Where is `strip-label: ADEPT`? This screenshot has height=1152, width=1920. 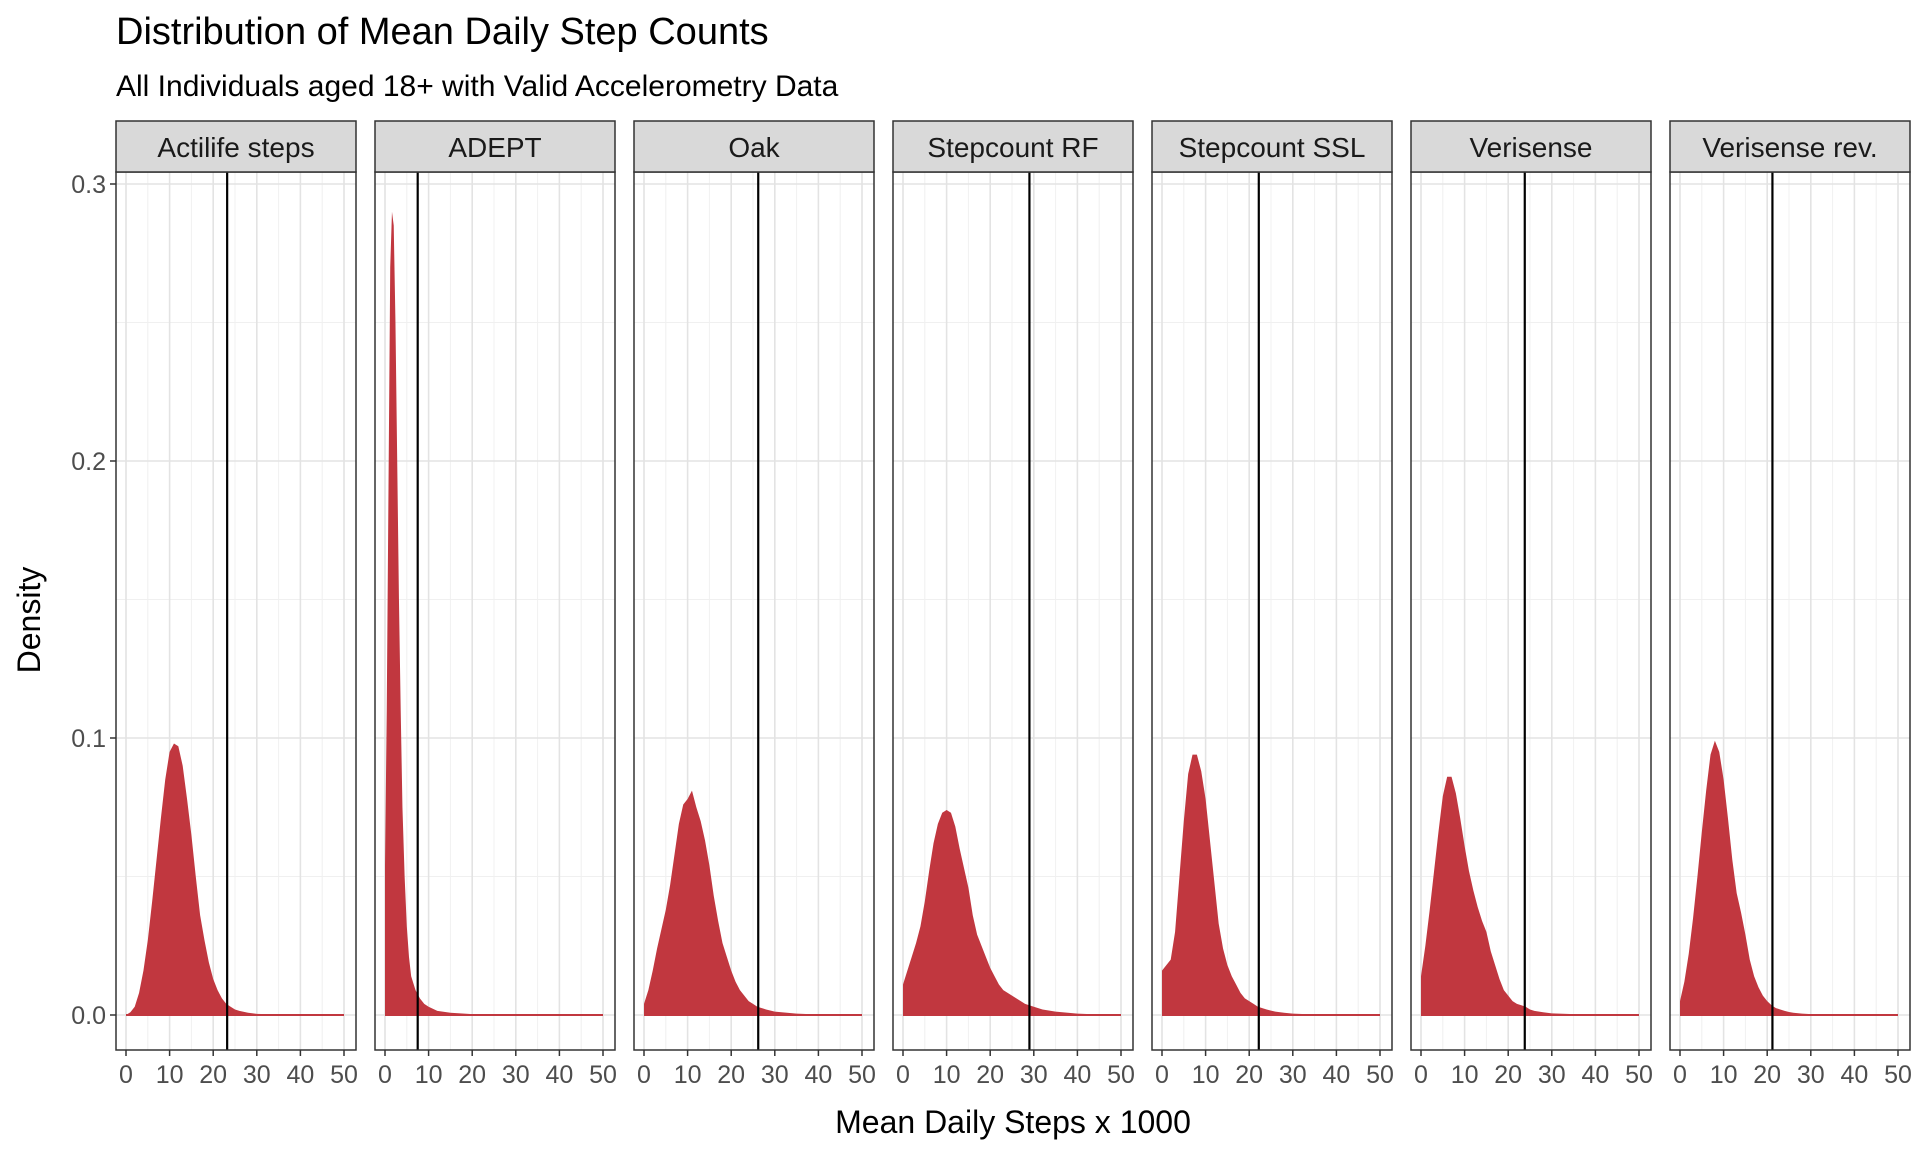 strip-label: ADEPT is located at coordinates (494, 147).